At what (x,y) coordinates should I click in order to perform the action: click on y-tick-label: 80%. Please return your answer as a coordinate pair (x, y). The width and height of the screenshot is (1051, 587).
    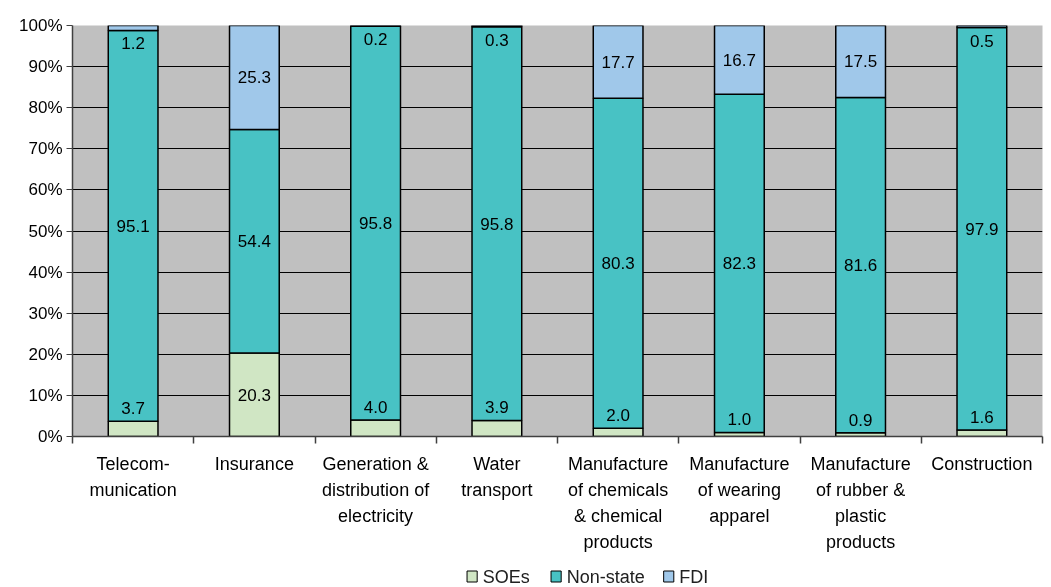
    Looking at the image, I should click on (45, 108).